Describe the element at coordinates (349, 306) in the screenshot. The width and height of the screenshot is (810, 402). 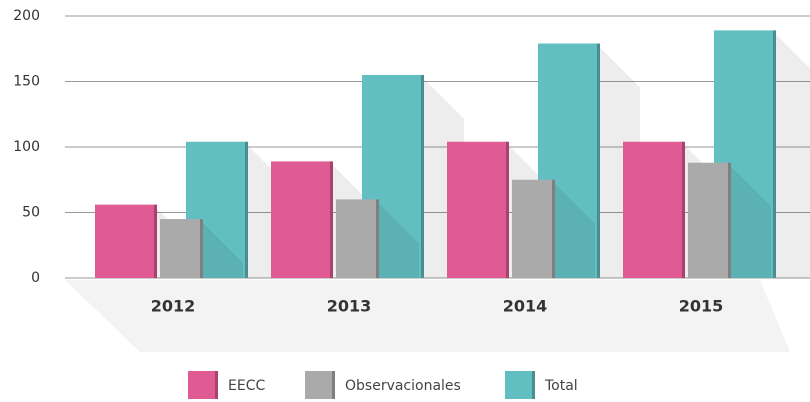
I see `x-tick-label: 2013` at that location.